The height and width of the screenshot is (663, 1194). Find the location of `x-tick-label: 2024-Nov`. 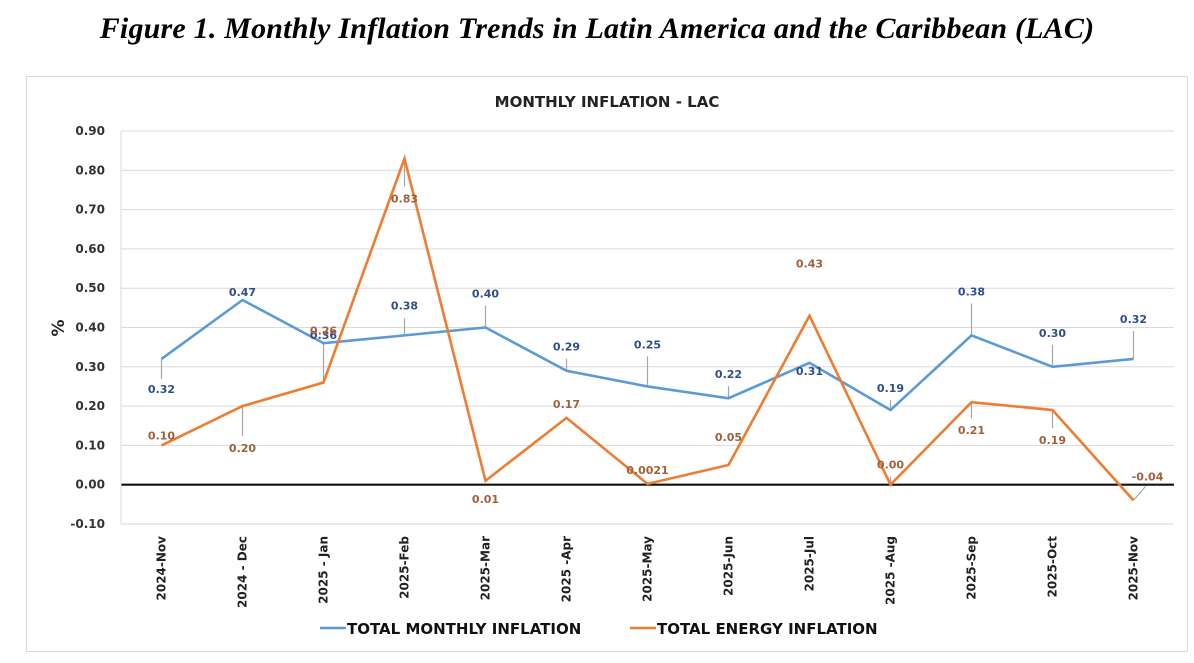

x-tick-label: 2024-Nov is located at coordinates (162, 568).